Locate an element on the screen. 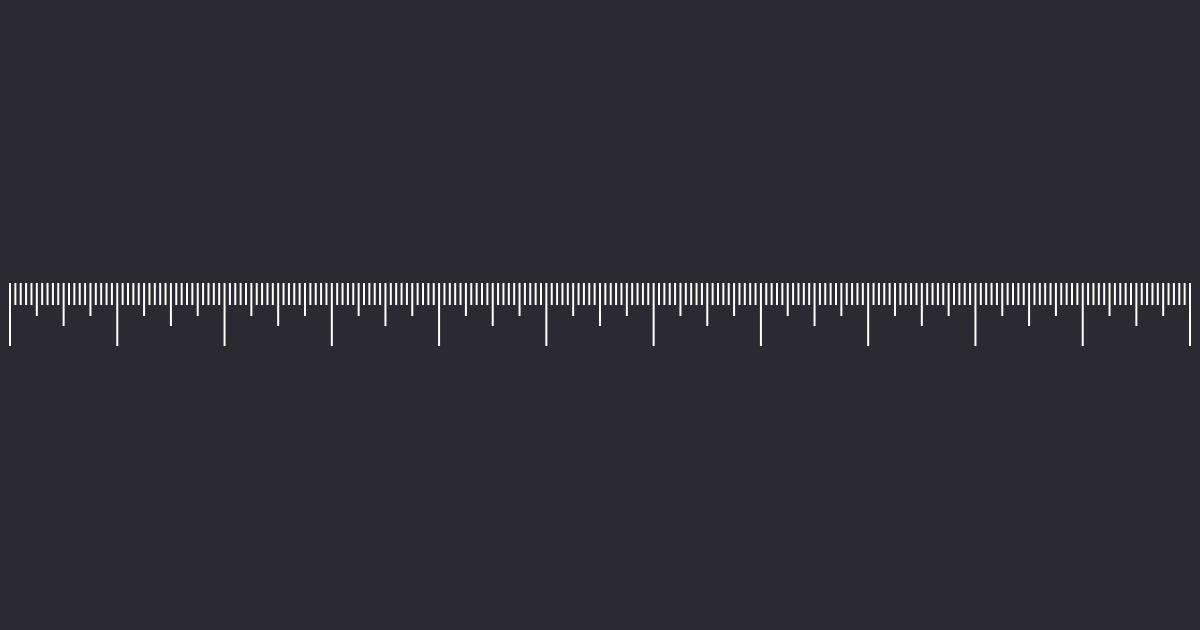  ruler-canvas is located at coordinates (600, 314).